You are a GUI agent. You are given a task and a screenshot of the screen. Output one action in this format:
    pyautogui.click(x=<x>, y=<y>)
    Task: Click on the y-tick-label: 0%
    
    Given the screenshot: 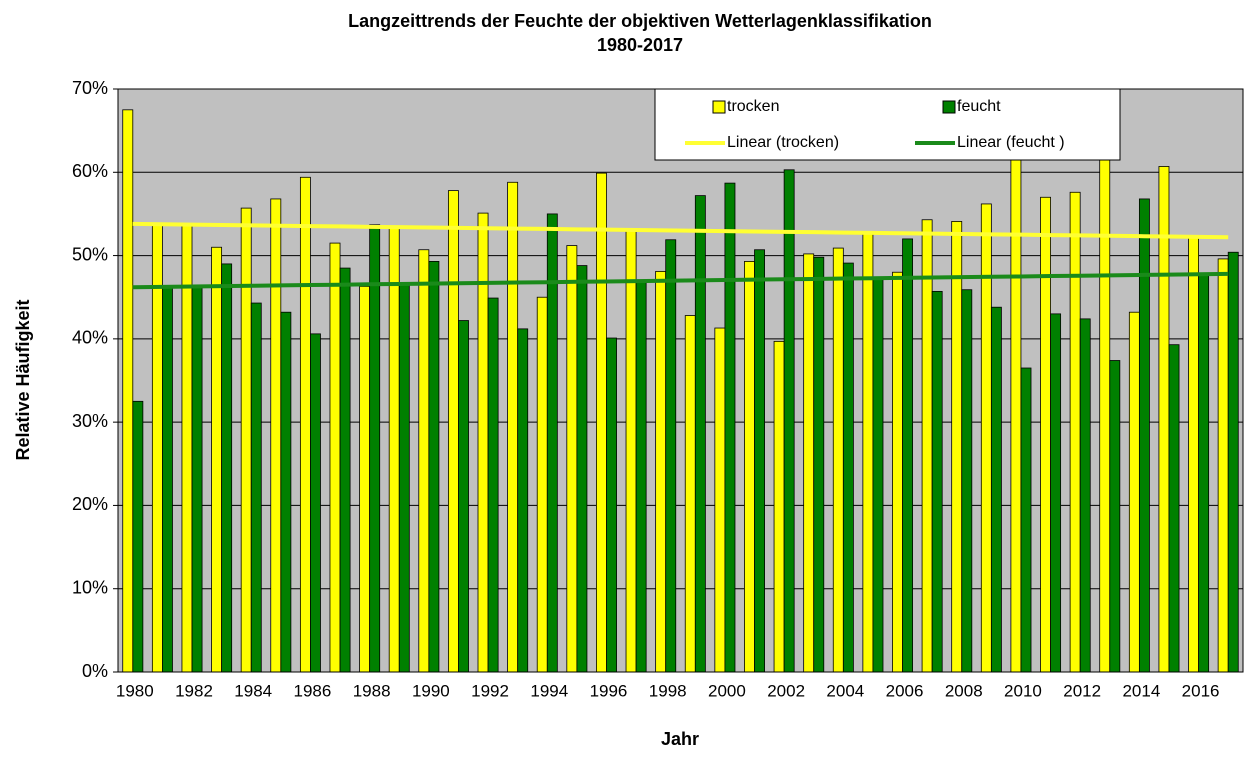 What is the action you would take?
    pyautogui.click(x=95, y=671)
    